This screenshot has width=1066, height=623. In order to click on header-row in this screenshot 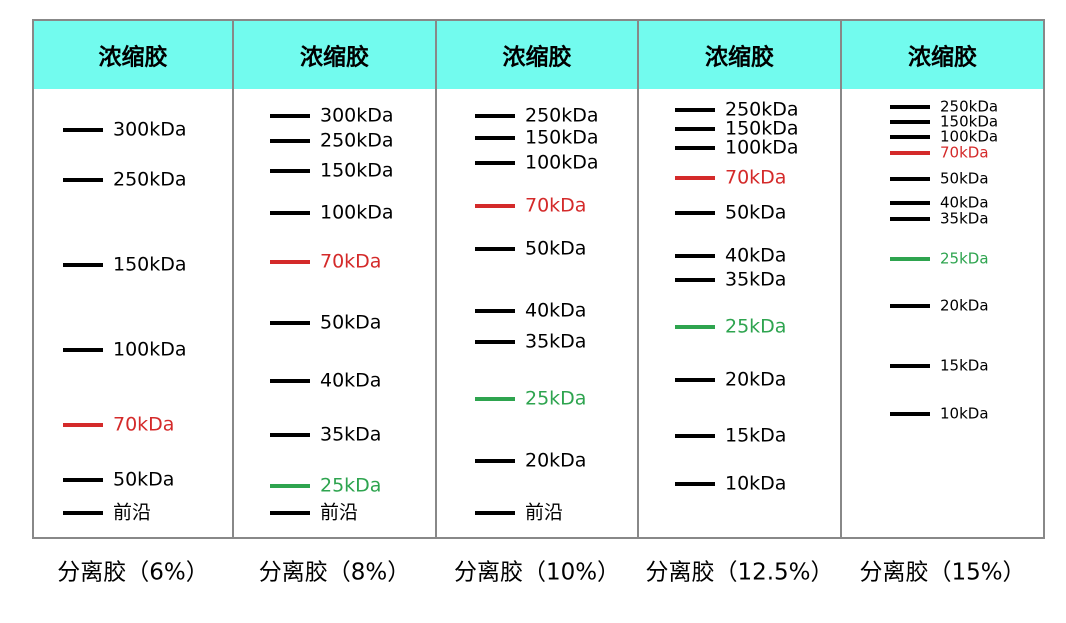, I will do `click(538, 54)`.